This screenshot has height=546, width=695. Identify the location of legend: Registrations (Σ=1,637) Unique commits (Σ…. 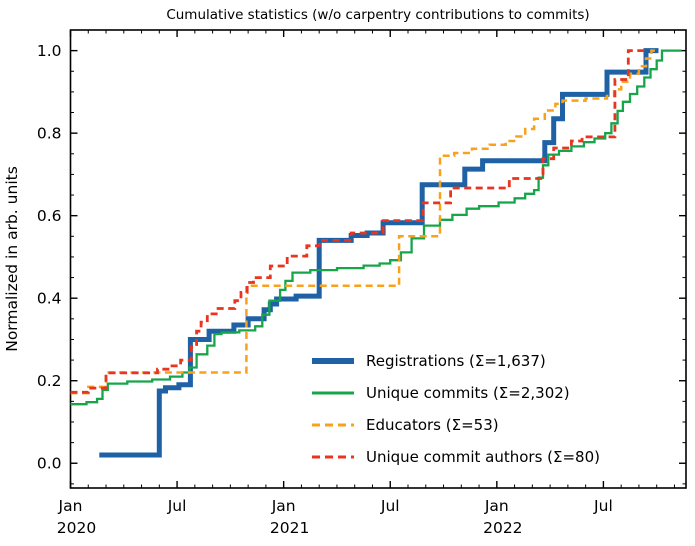
(456, 409).